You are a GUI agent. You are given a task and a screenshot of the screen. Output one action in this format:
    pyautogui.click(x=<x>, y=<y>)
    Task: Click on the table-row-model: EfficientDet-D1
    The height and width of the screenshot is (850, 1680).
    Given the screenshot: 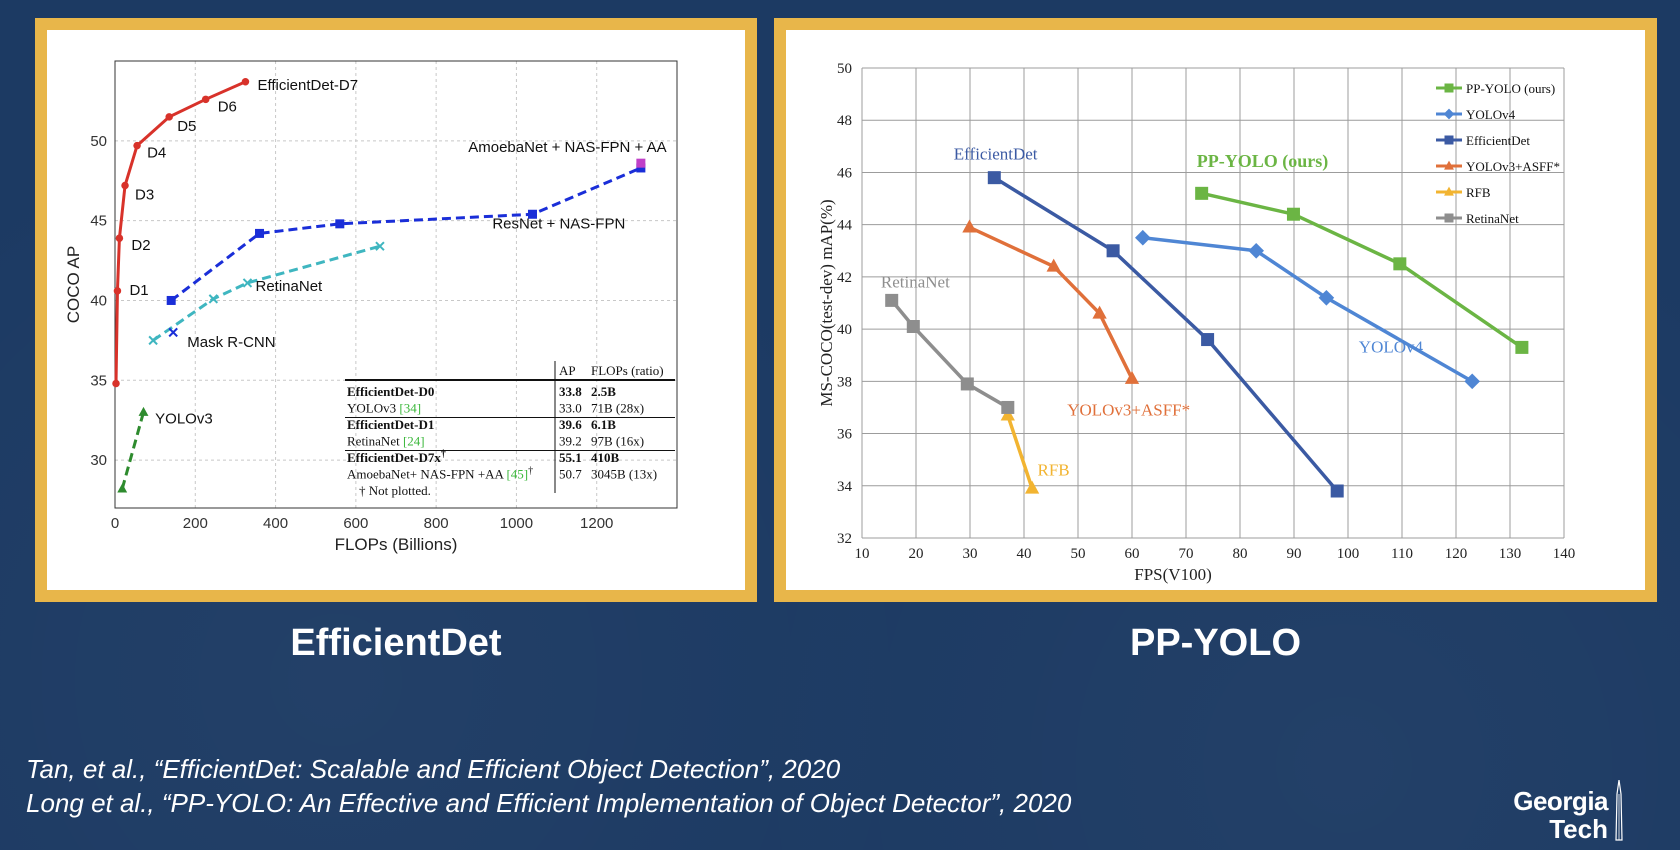 What is the action you would take?
    pyautogui.click(x=390, y=424)
    